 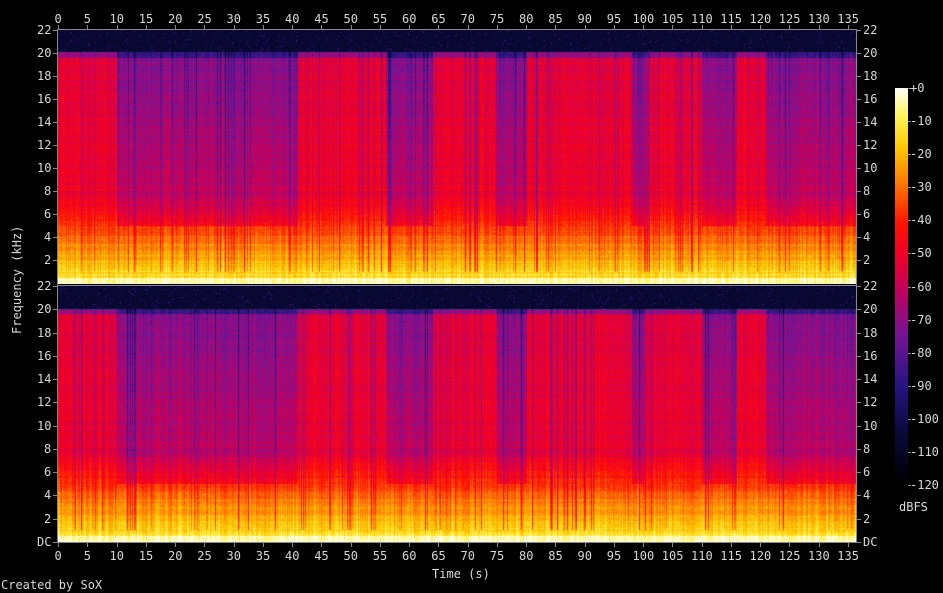 What do you see at coordinates (438, 19) in the screenshot?
I see `x-tick-label-top: 65` at bounding box center [438, 19].